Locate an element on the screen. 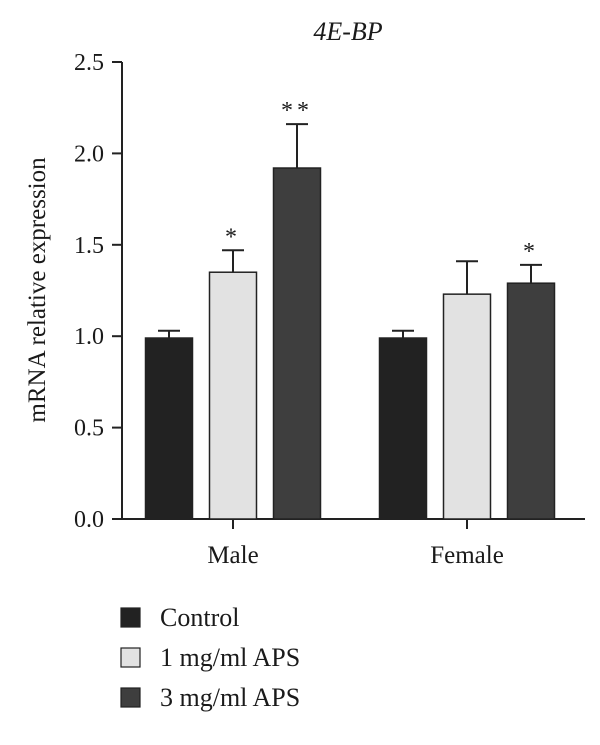 The image size is (600, 745). x-category-label: Male is located at coordinates (232, 555).